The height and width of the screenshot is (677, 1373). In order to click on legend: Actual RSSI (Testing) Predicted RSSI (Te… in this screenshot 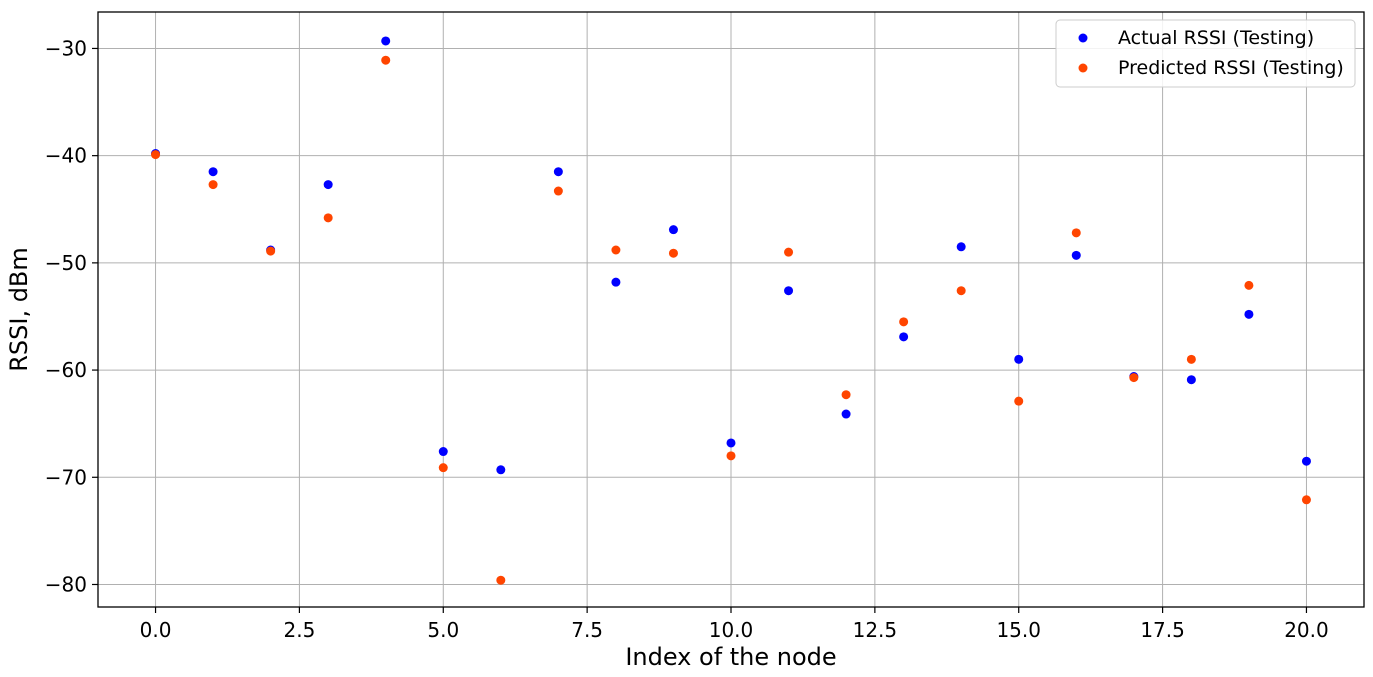, I will do `click(1205, 53)`.